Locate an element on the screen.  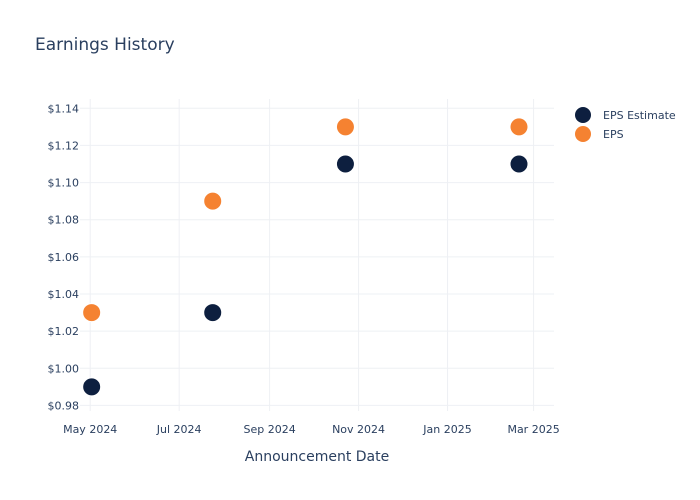
x-tick-label: Jan 2025 is located at coordinates (446, 429).